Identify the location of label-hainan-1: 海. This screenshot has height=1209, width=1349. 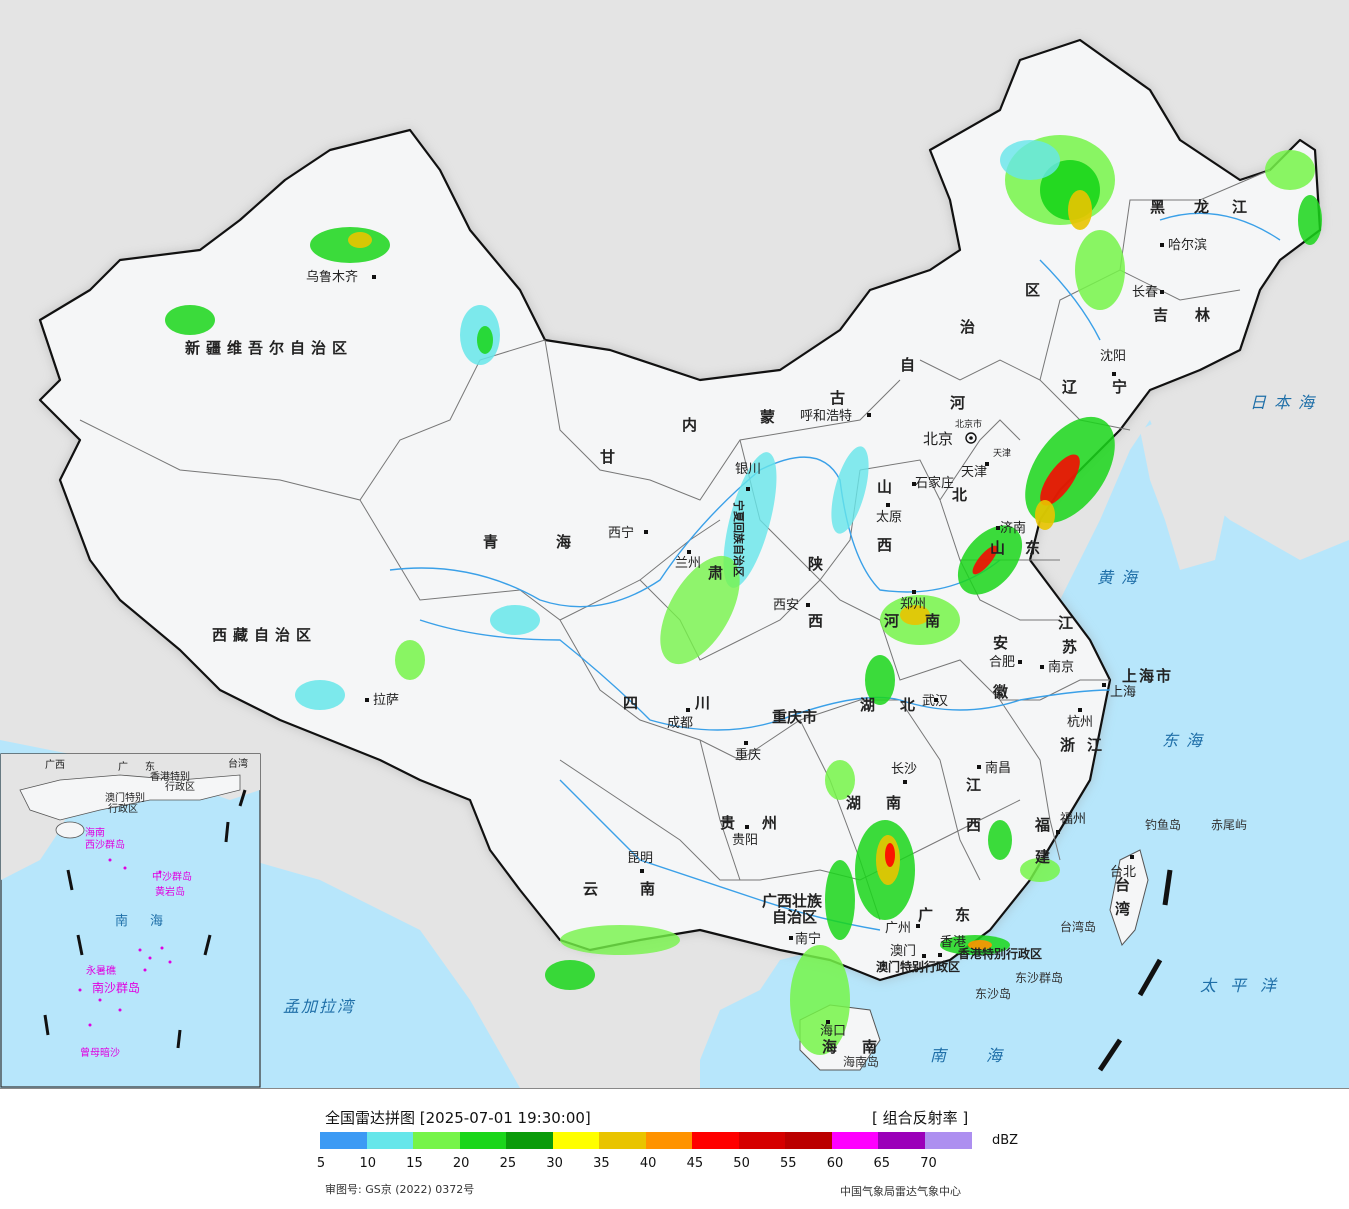
(832, 1047).